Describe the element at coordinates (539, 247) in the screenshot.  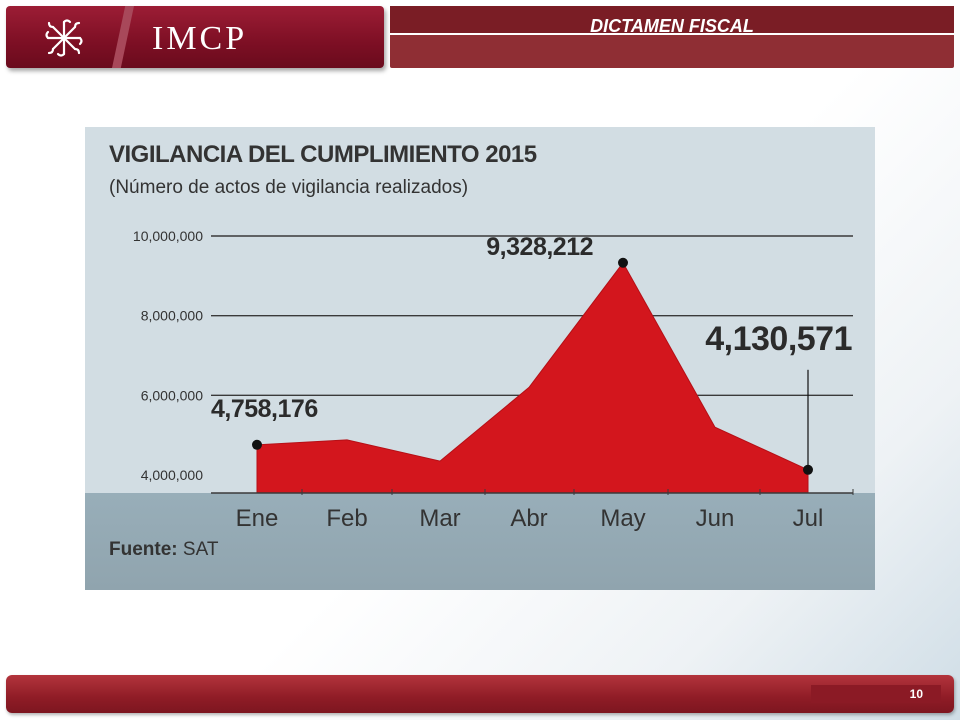
I see `data-label: 9,328,212` at that location.